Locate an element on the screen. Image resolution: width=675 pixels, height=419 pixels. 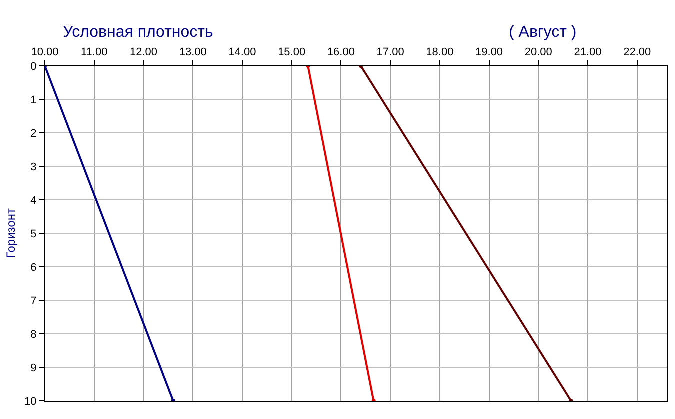
y-tick-label: 7 is located at coordinates (33, 301).